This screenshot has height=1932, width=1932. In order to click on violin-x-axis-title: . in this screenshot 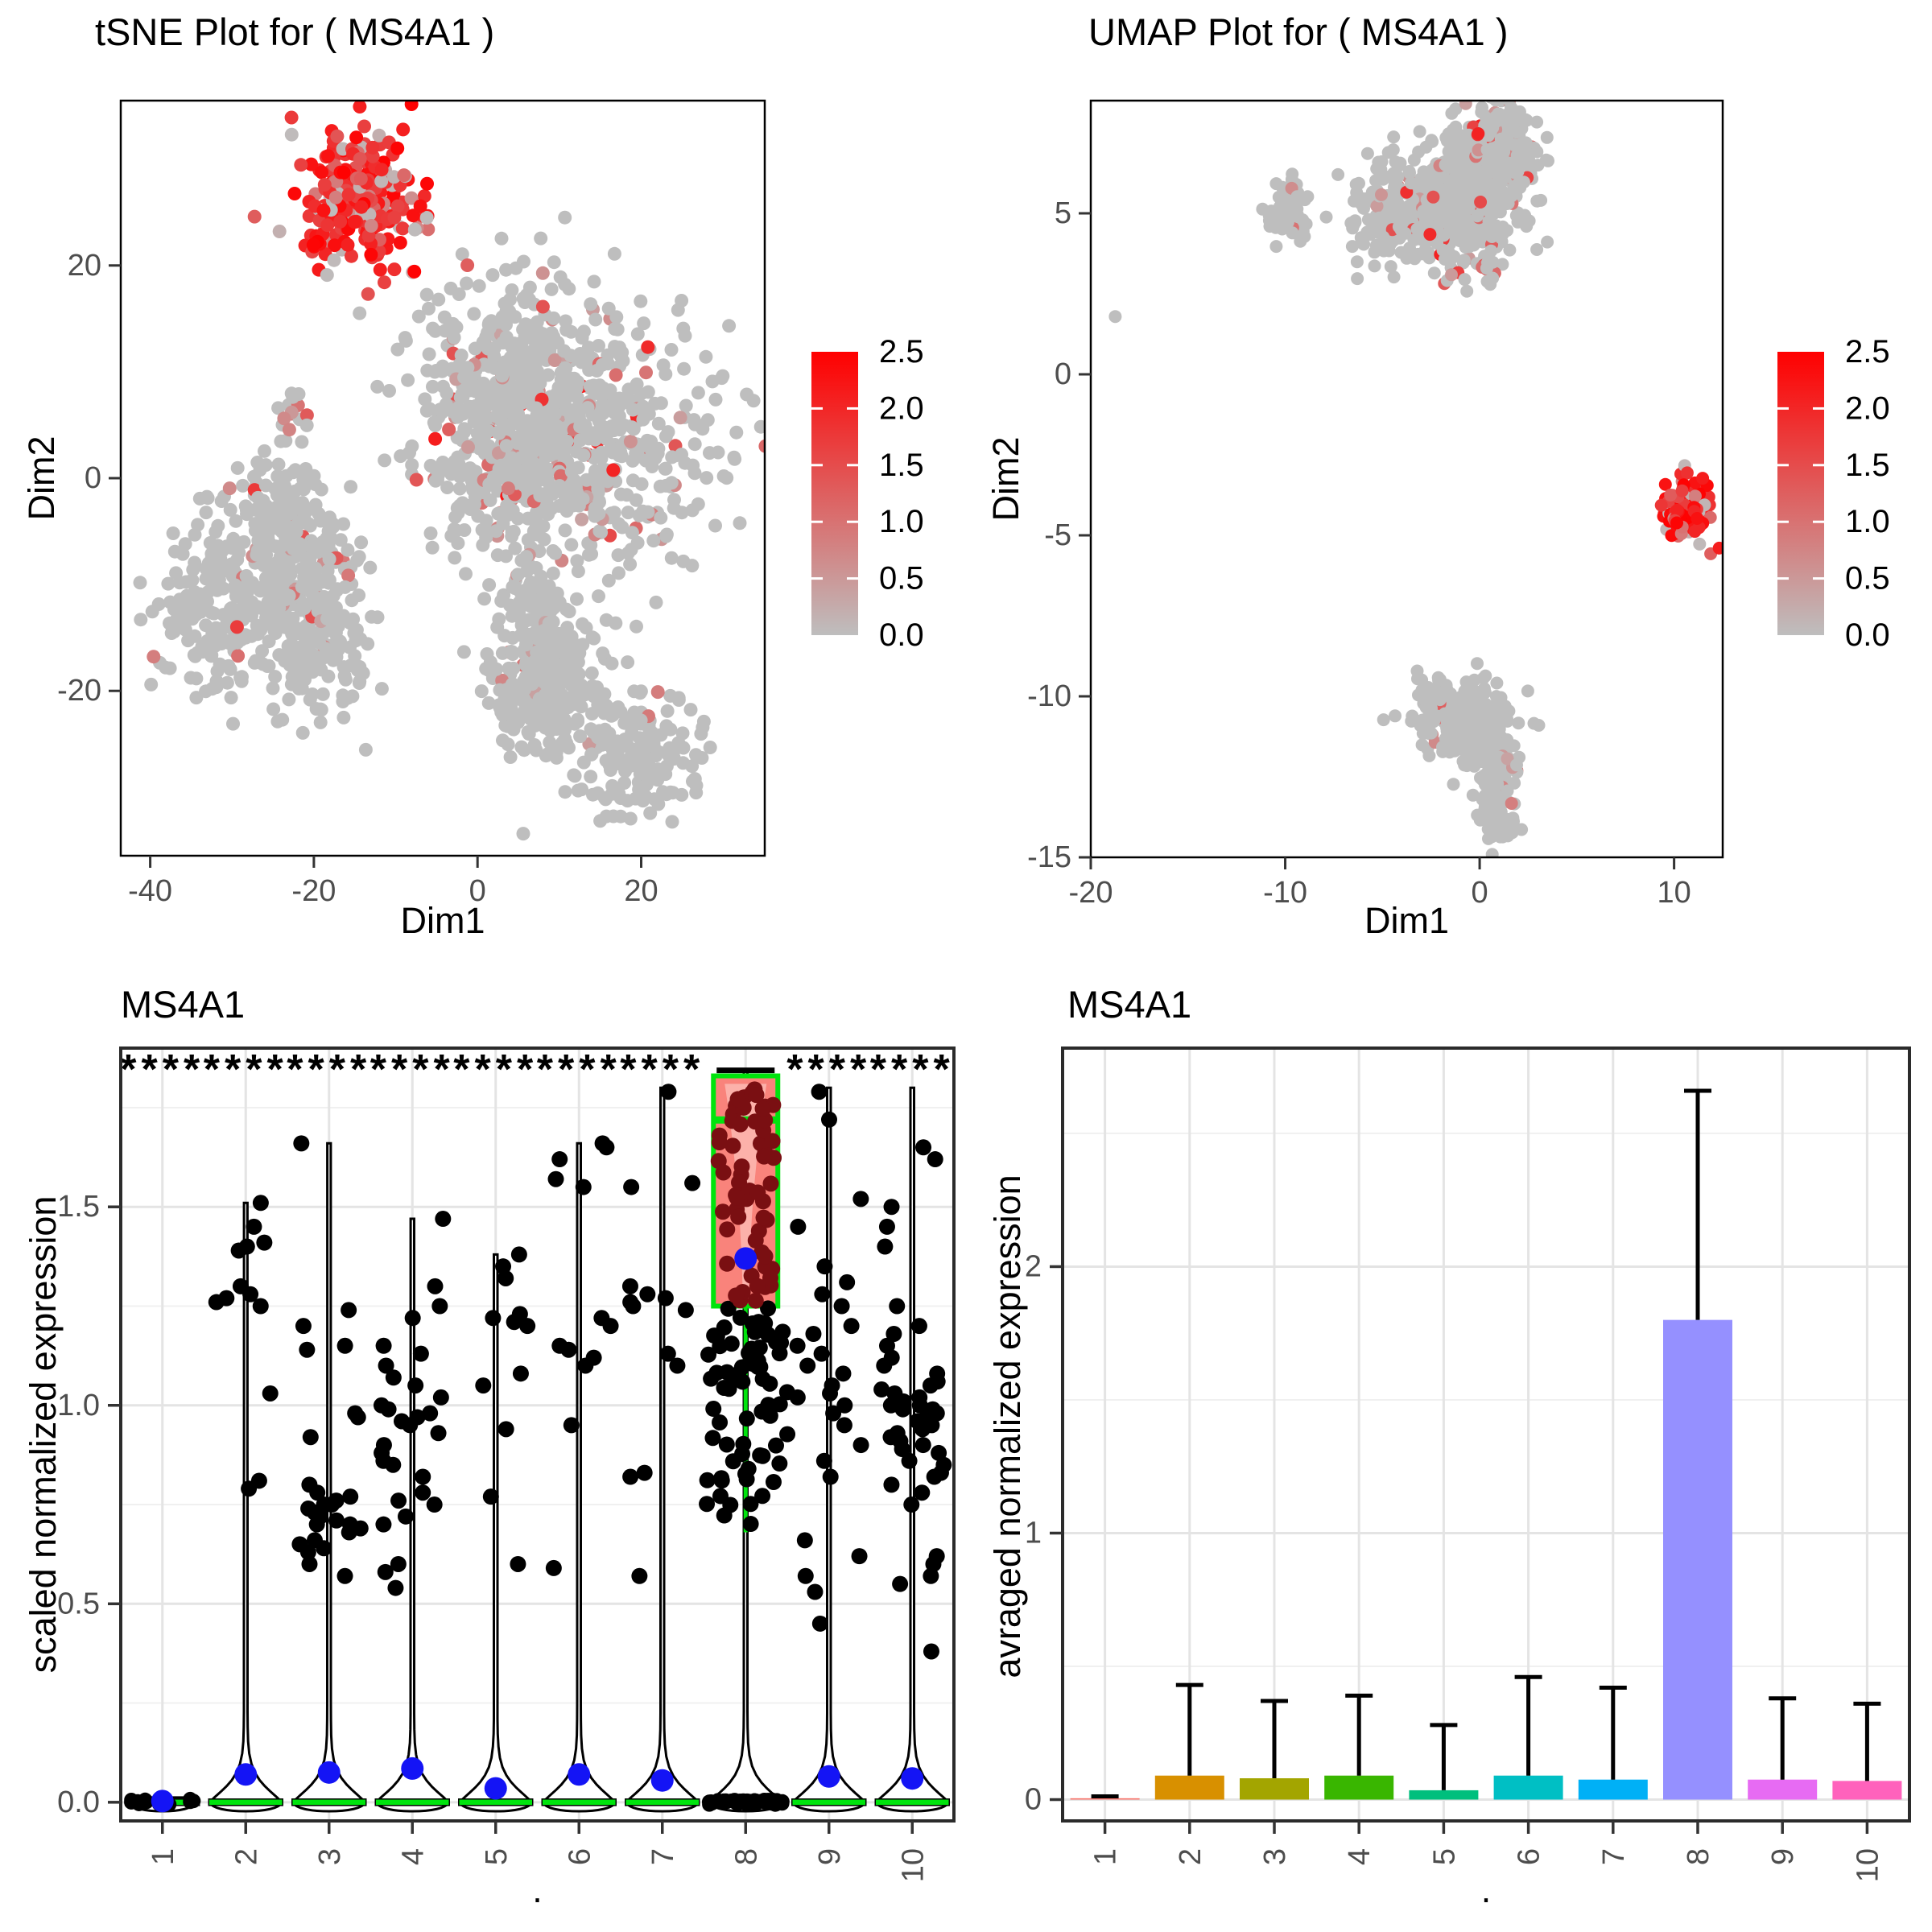, I will do `click(537, 1889)`.